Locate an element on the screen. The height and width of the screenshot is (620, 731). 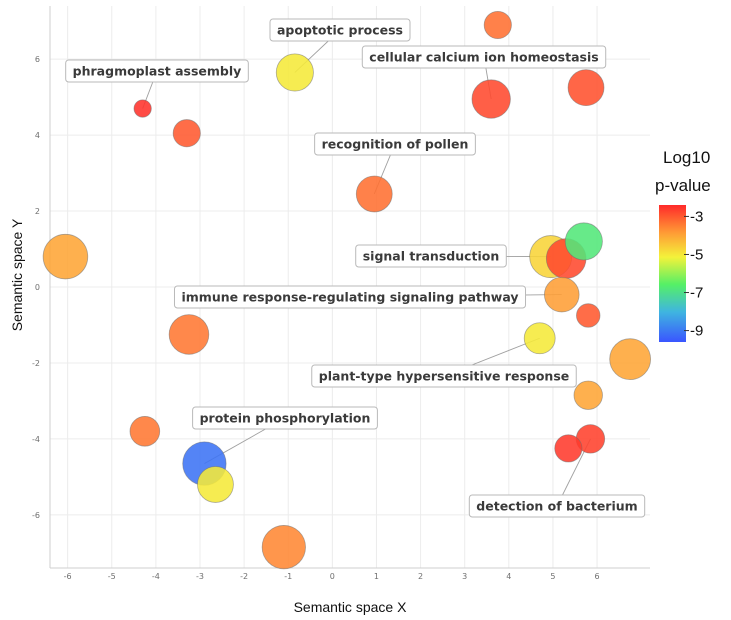
x-tick-label: -2 is located at coordinates (244, 576).